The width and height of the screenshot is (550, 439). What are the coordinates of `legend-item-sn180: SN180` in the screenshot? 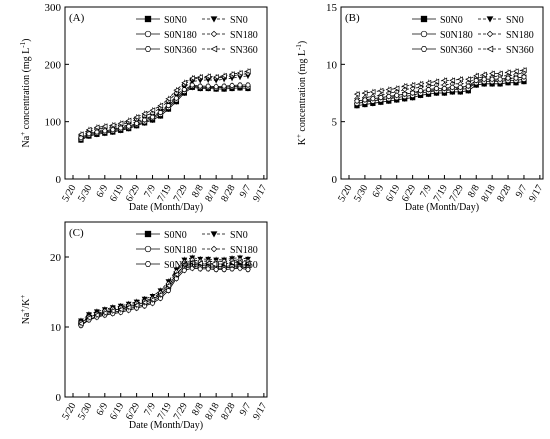 It's located at (506, 35).